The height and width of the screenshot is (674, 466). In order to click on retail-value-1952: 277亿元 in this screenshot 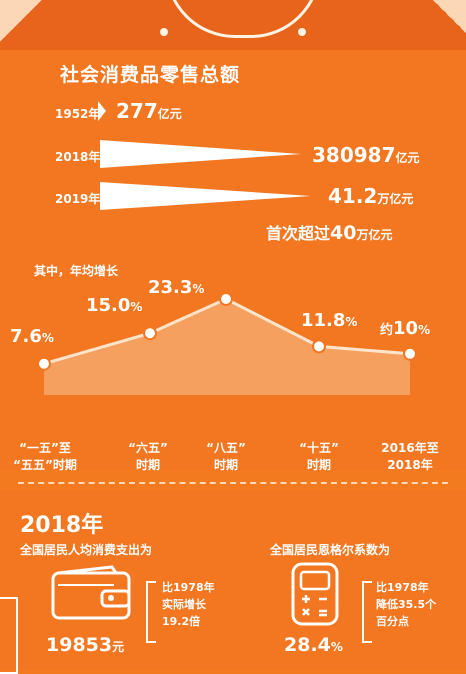, I will do `click(149, 111)`.